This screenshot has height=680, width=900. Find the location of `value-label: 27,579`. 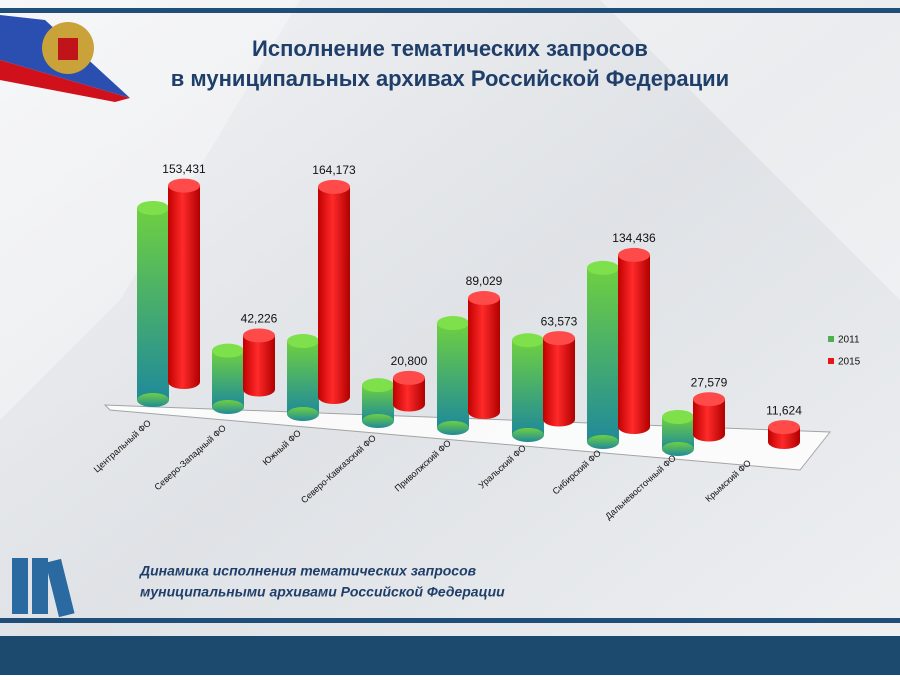

value-label: 27,579 is located at coordinates (709, 382).